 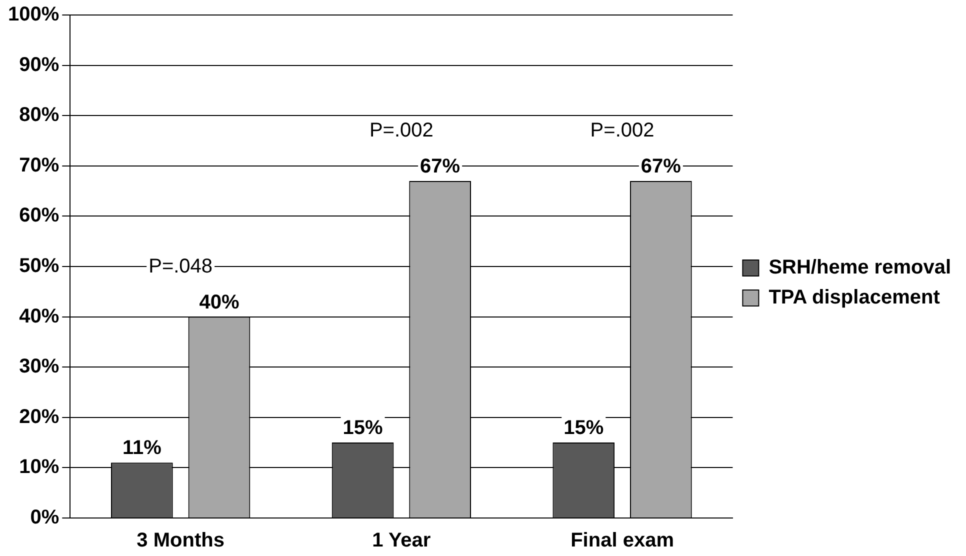 What do you see at coordinates (219, 302) in the screenshot?
I see `data-label: 40%` at bounding box center [219, 302].